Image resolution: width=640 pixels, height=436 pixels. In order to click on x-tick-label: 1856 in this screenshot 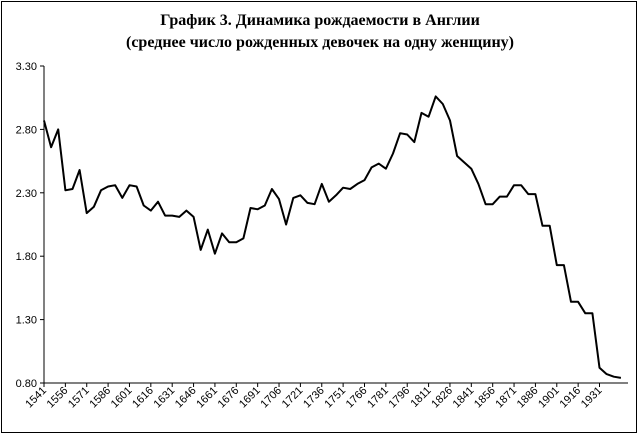, I will do `click(485, 398)`.